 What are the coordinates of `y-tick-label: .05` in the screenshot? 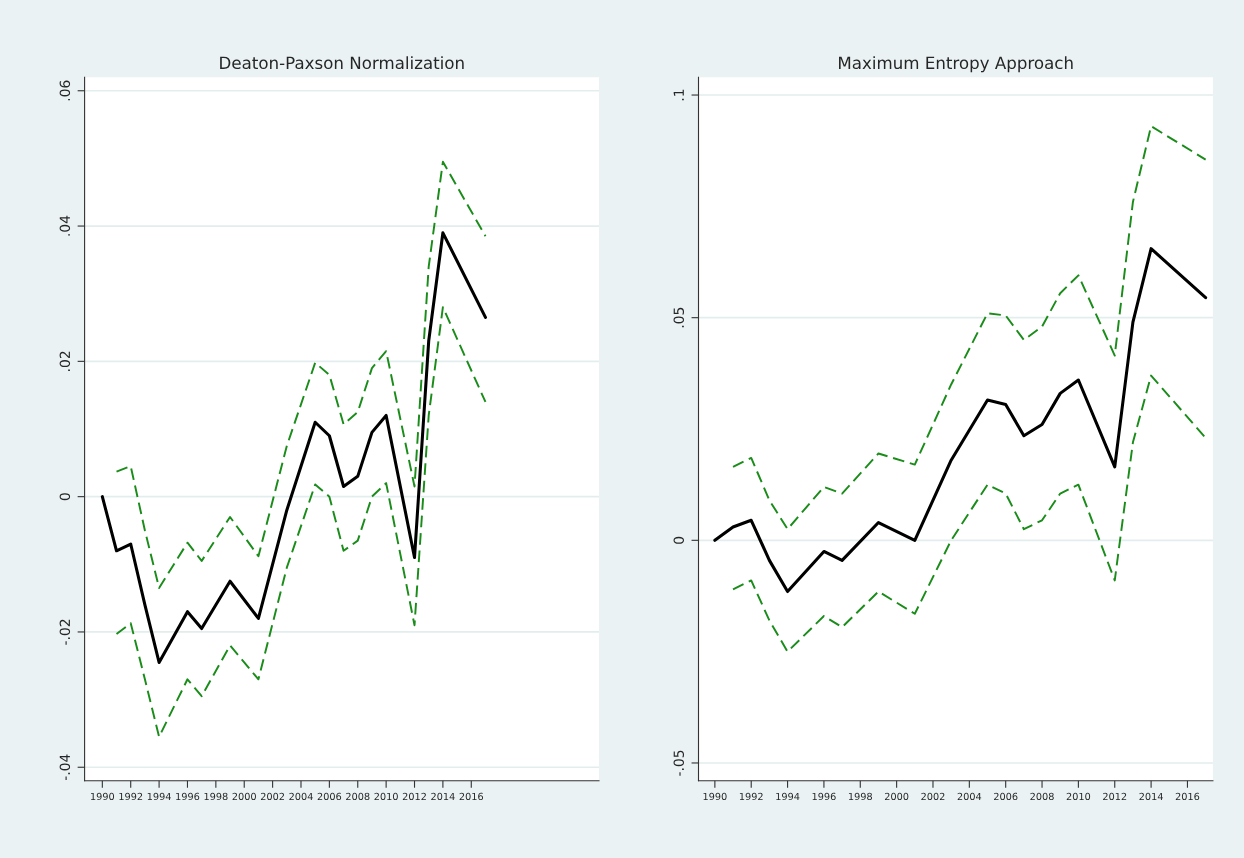 It's located at (679, 317).